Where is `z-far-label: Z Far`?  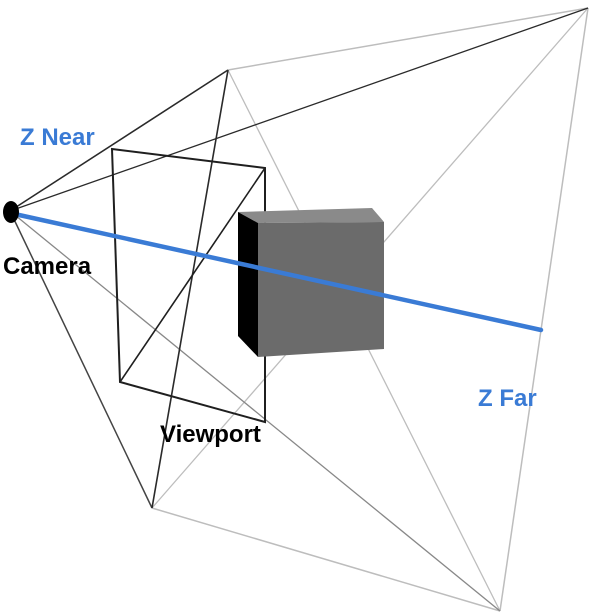
z-far-label: Z Far is located at coordinates (507, 398).